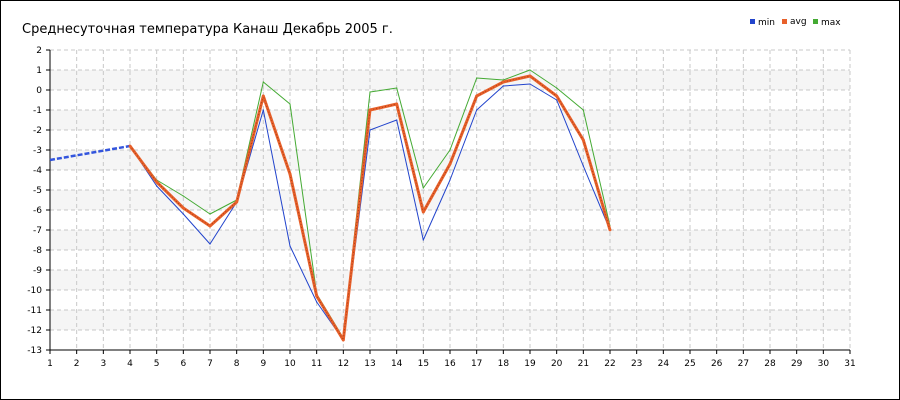 The image size is (900, 400). I want to click on legend-swatch-min, so click(752, 21).